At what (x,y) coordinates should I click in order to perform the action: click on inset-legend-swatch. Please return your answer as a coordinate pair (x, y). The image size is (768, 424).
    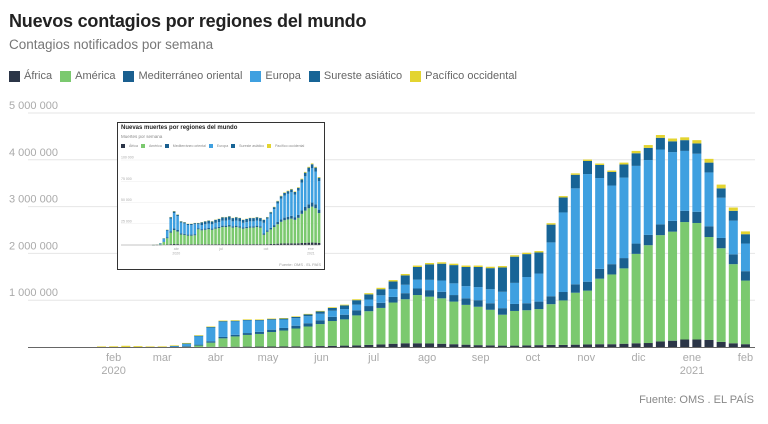
    Looking at the image, I should click on (166, 146).